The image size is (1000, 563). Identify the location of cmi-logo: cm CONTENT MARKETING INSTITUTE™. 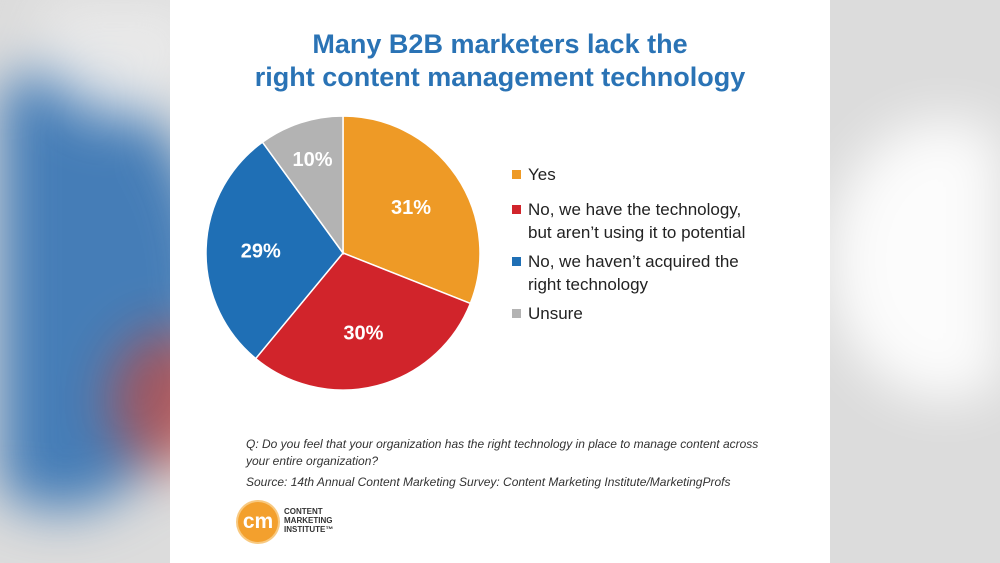
(313, 522).